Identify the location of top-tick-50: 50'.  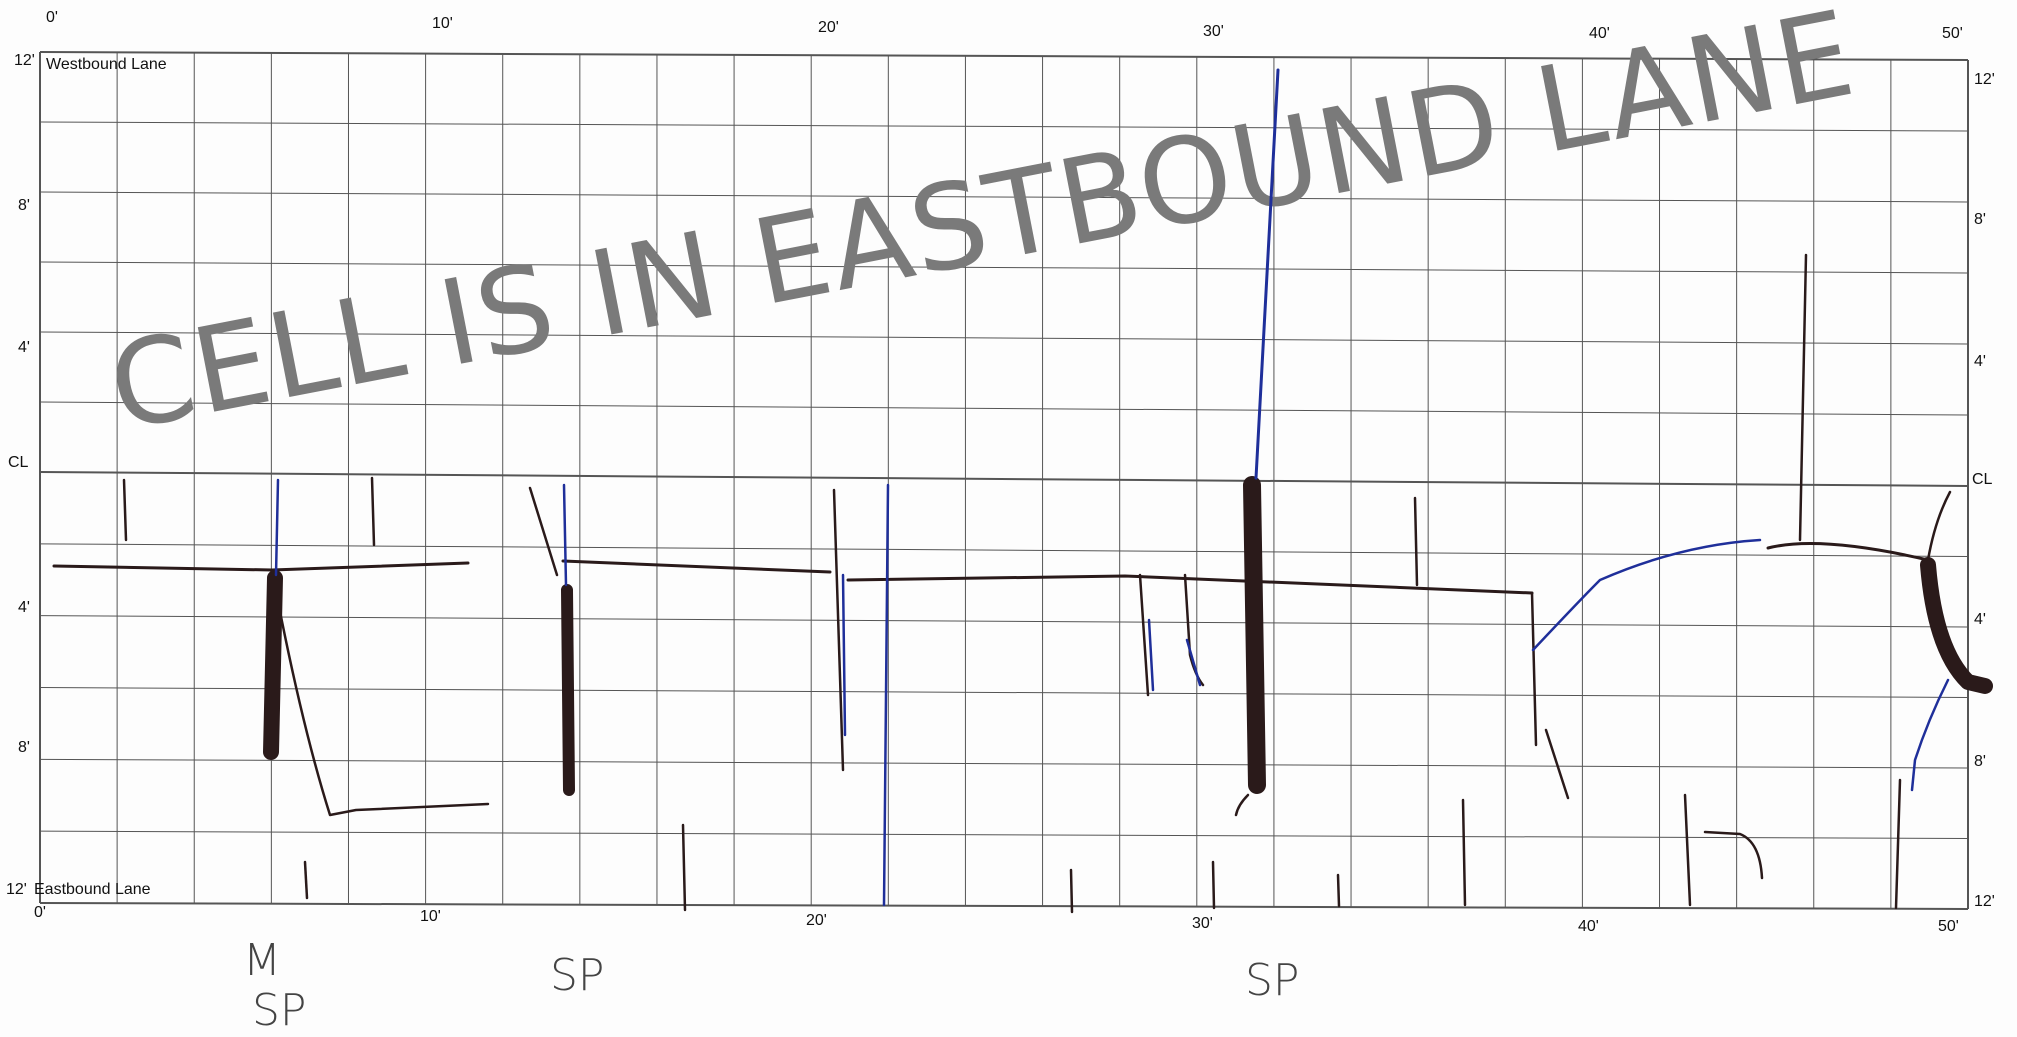
(1952, 33).